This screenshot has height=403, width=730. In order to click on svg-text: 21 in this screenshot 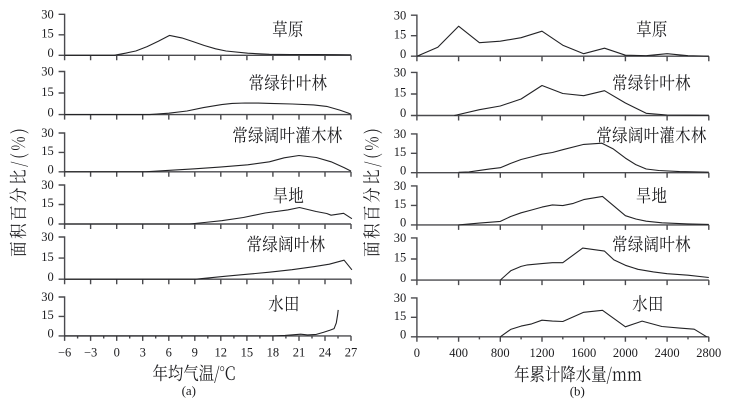, I will do `click(299, 352)`.